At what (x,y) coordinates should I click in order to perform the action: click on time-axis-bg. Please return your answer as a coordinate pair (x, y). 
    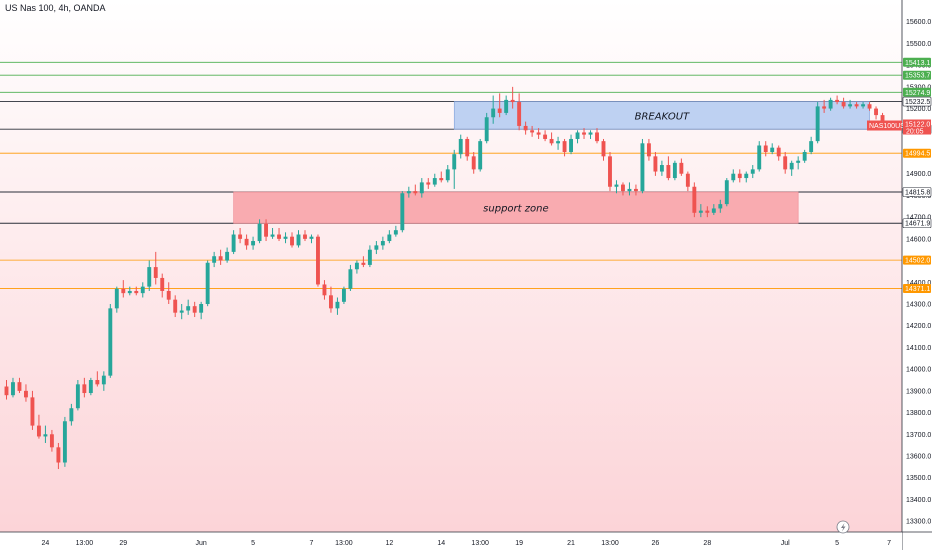
    Looking at the image, I should click on (451, 541).